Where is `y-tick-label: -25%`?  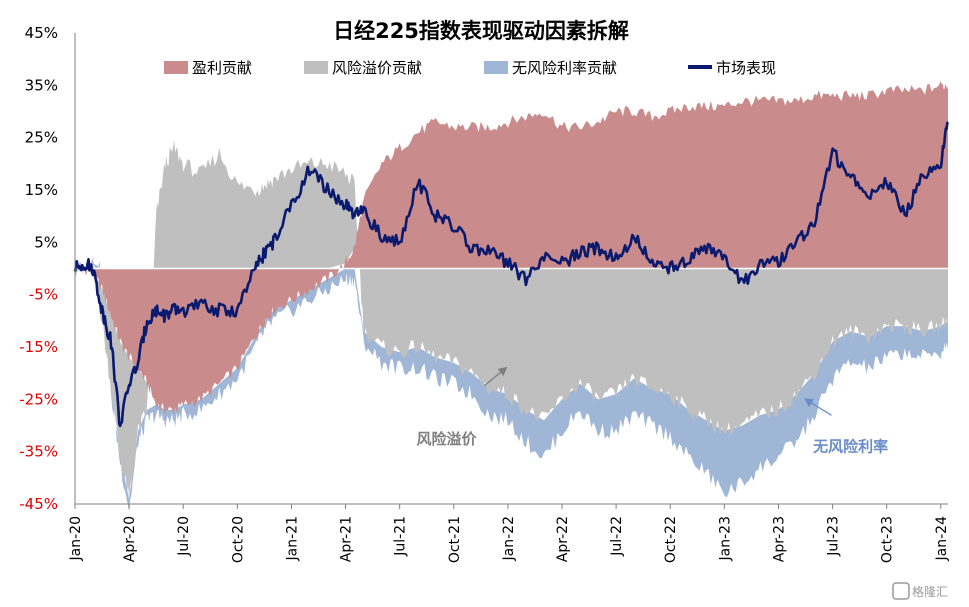
y-tick-label: -25% is located at coordinates (38, 399).